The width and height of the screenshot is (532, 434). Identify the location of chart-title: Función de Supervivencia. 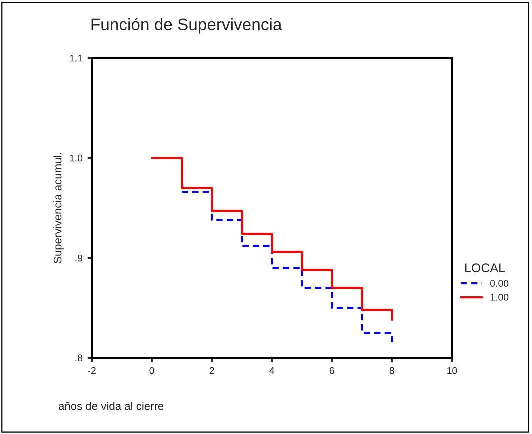
(187, 26).